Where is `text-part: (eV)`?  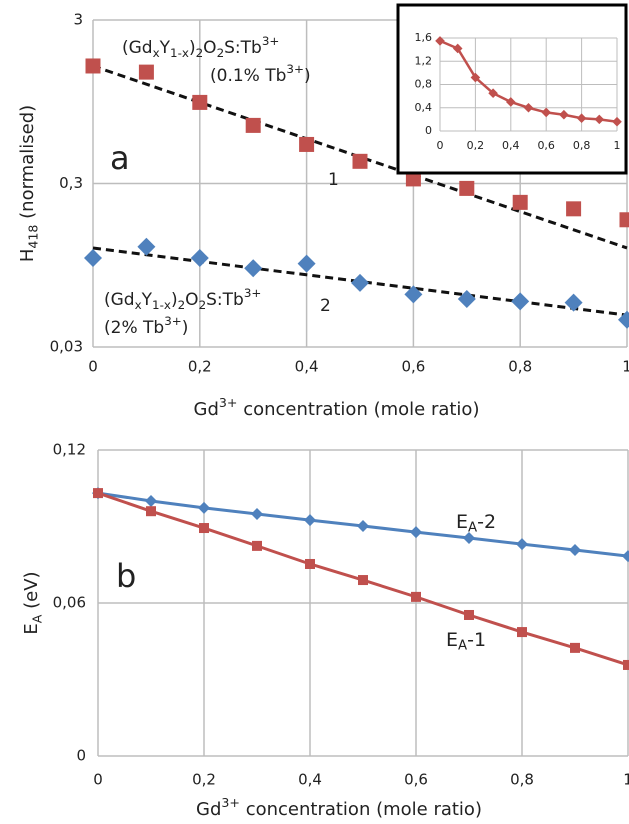
text-part: (eV) is located at coordinates (31, 592).